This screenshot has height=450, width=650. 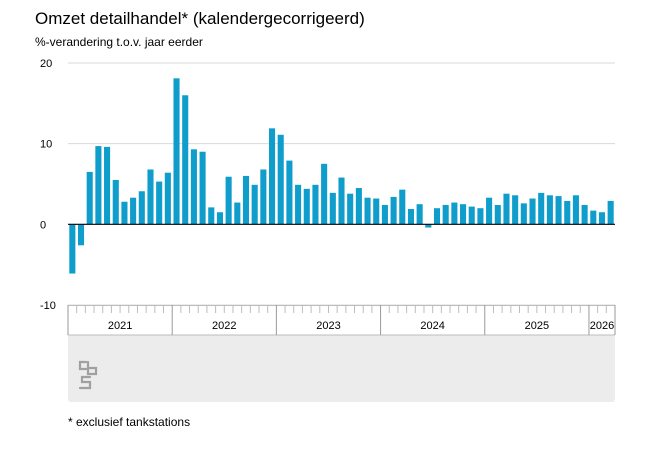 I want to click on x-axis-strip, so click(x=341, y=320).